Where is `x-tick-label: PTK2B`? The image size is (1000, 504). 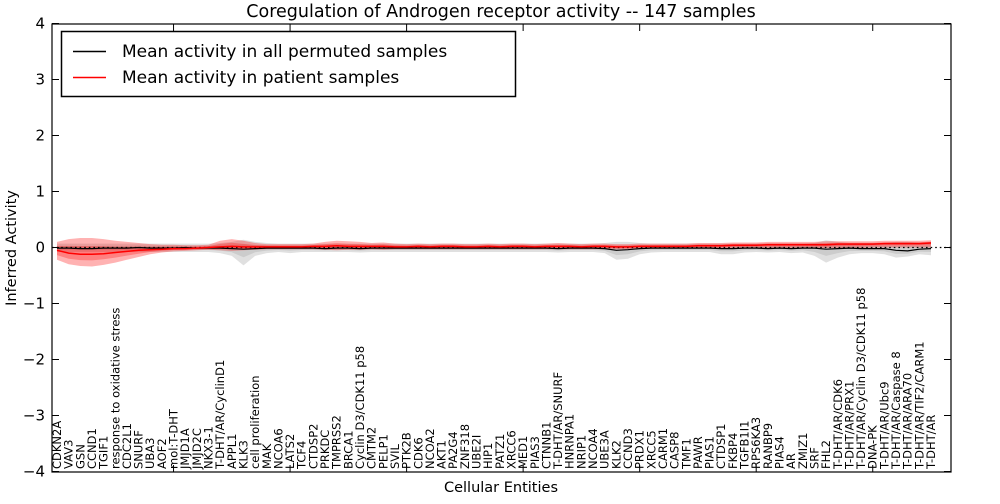
x-tick-label: PTK2B is located at coordinates (407, 450).